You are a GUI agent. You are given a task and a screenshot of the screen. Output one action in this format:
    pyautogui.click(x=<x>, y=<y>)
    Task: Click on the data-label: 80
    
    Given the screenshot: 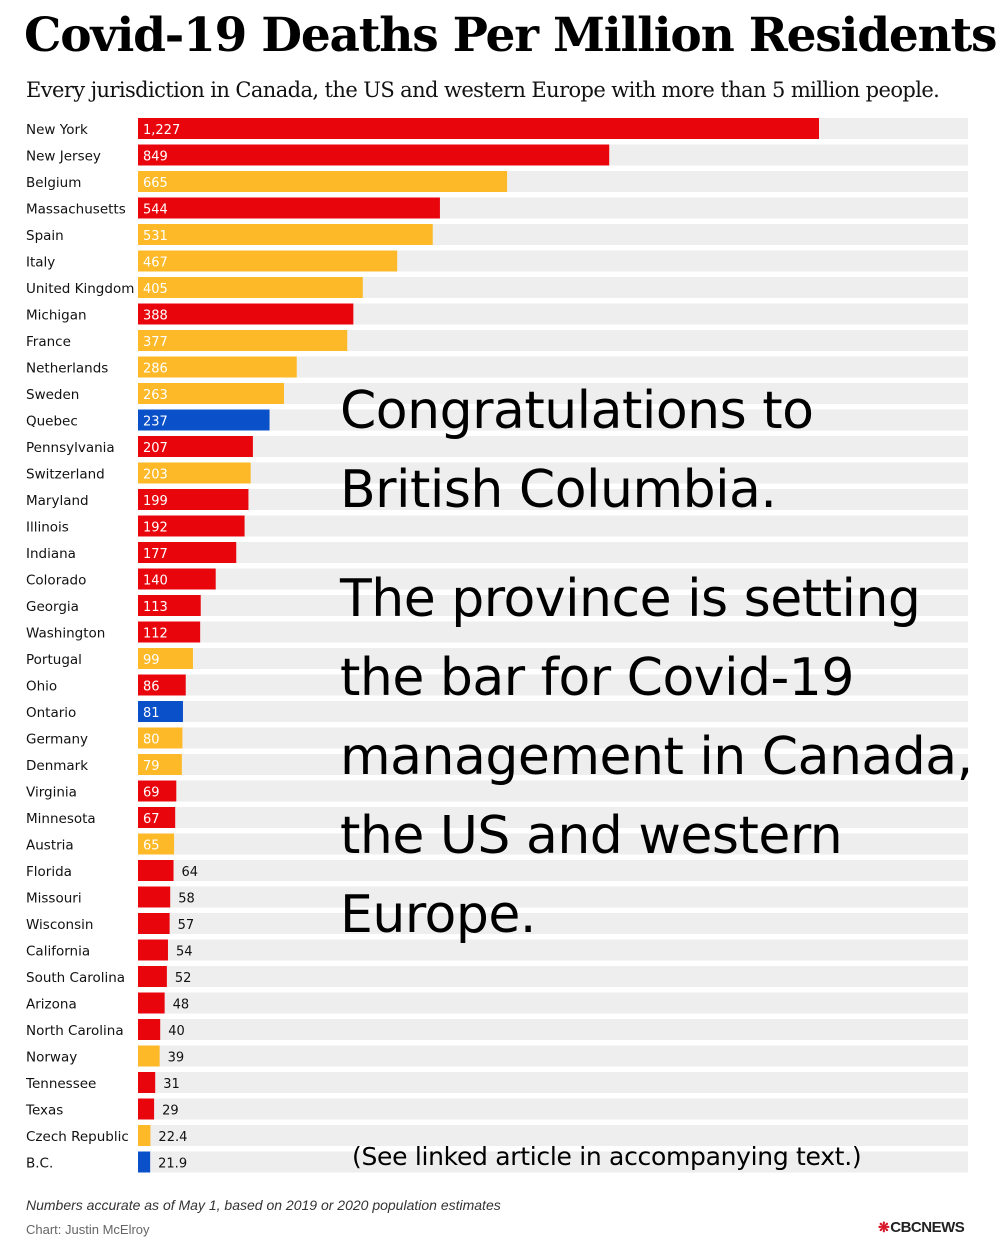 What is the action you would take?
    pyautogui.click(x=151, y=740)
    